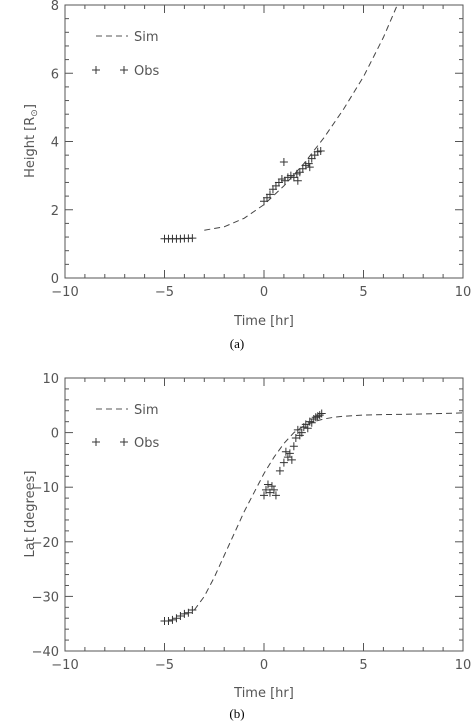 The height and width of the screenshot is (723, 474). What do you see at coordinates (242, 195) in the screenshot?
I see `series-marks-a` at bounding box center [242, 195].